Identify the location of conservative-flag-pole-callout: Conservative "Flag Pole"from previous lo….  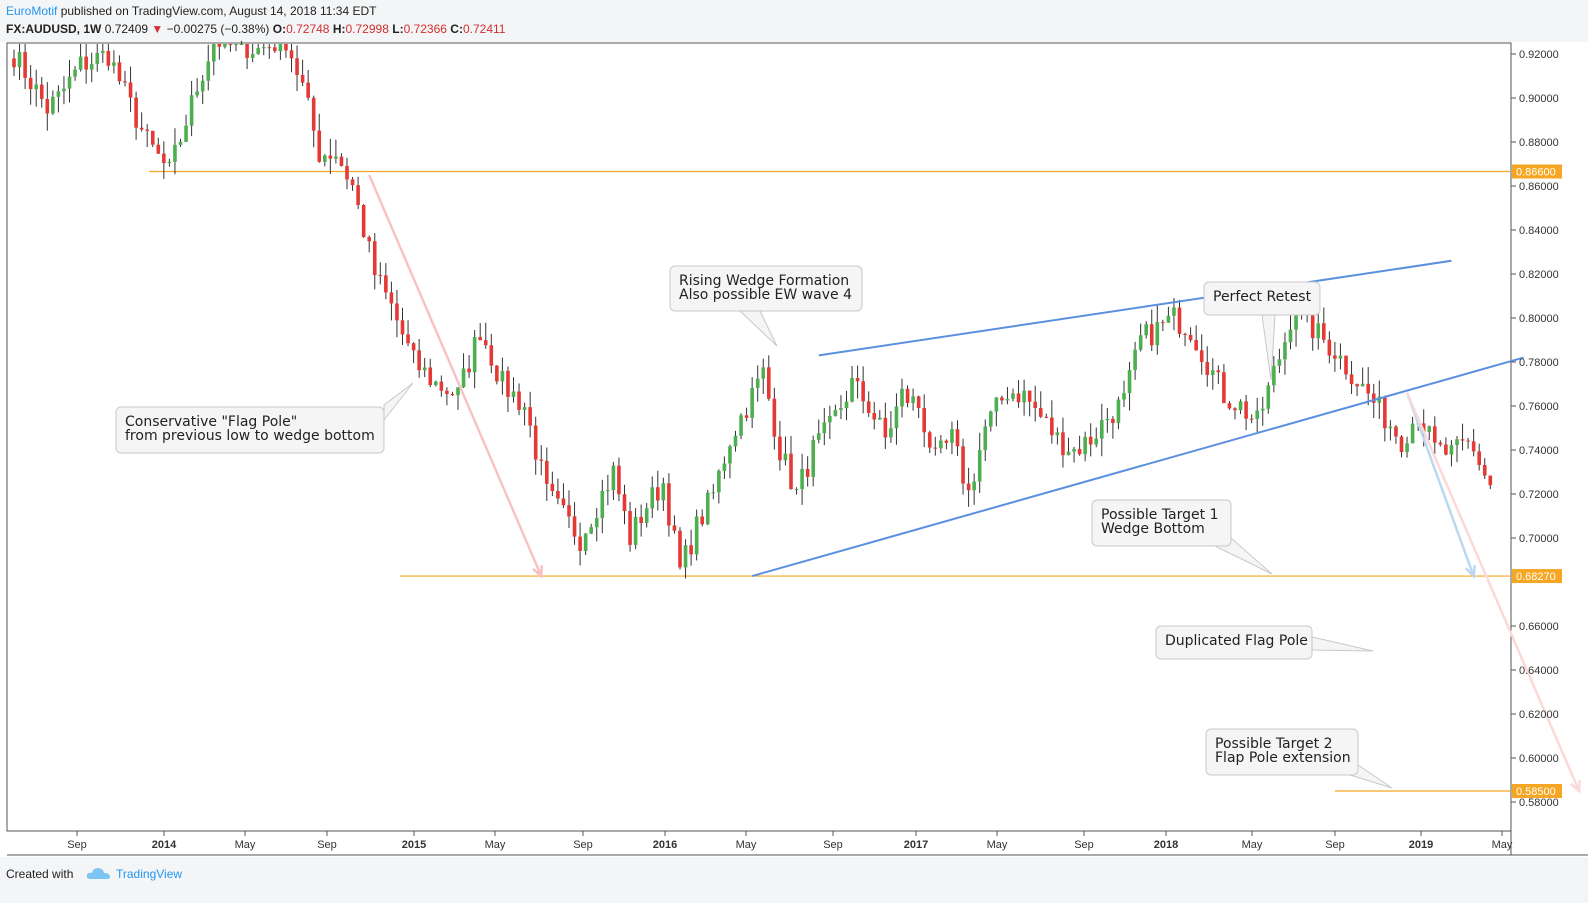
(264, 418).